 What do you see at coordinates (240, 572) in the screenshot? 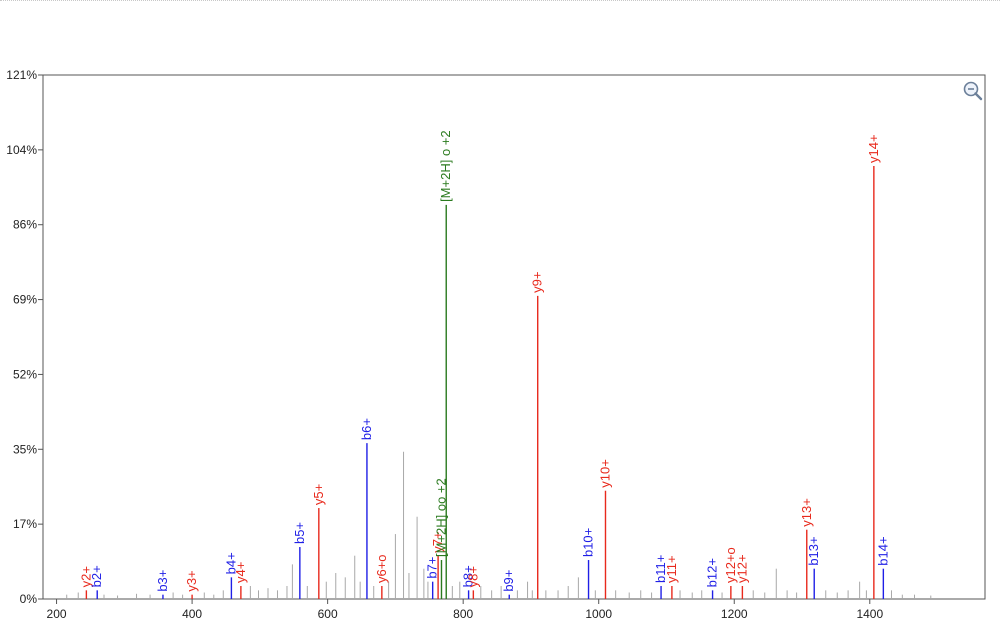
I see `peak-label-y4+: y4+` at bounding box center [240, 572].